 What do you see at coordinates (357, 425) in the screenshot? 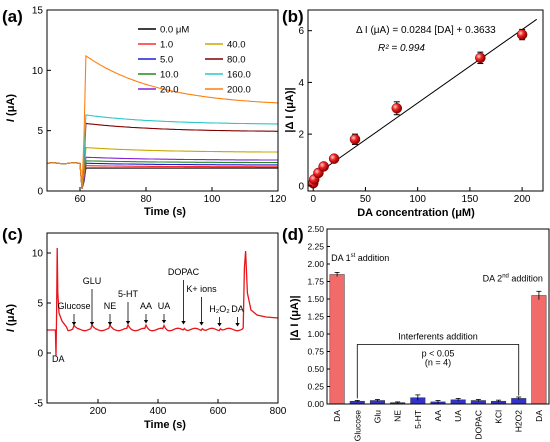
I see `panel-d-category-label: Glucose` at bounding box center [357, 425].